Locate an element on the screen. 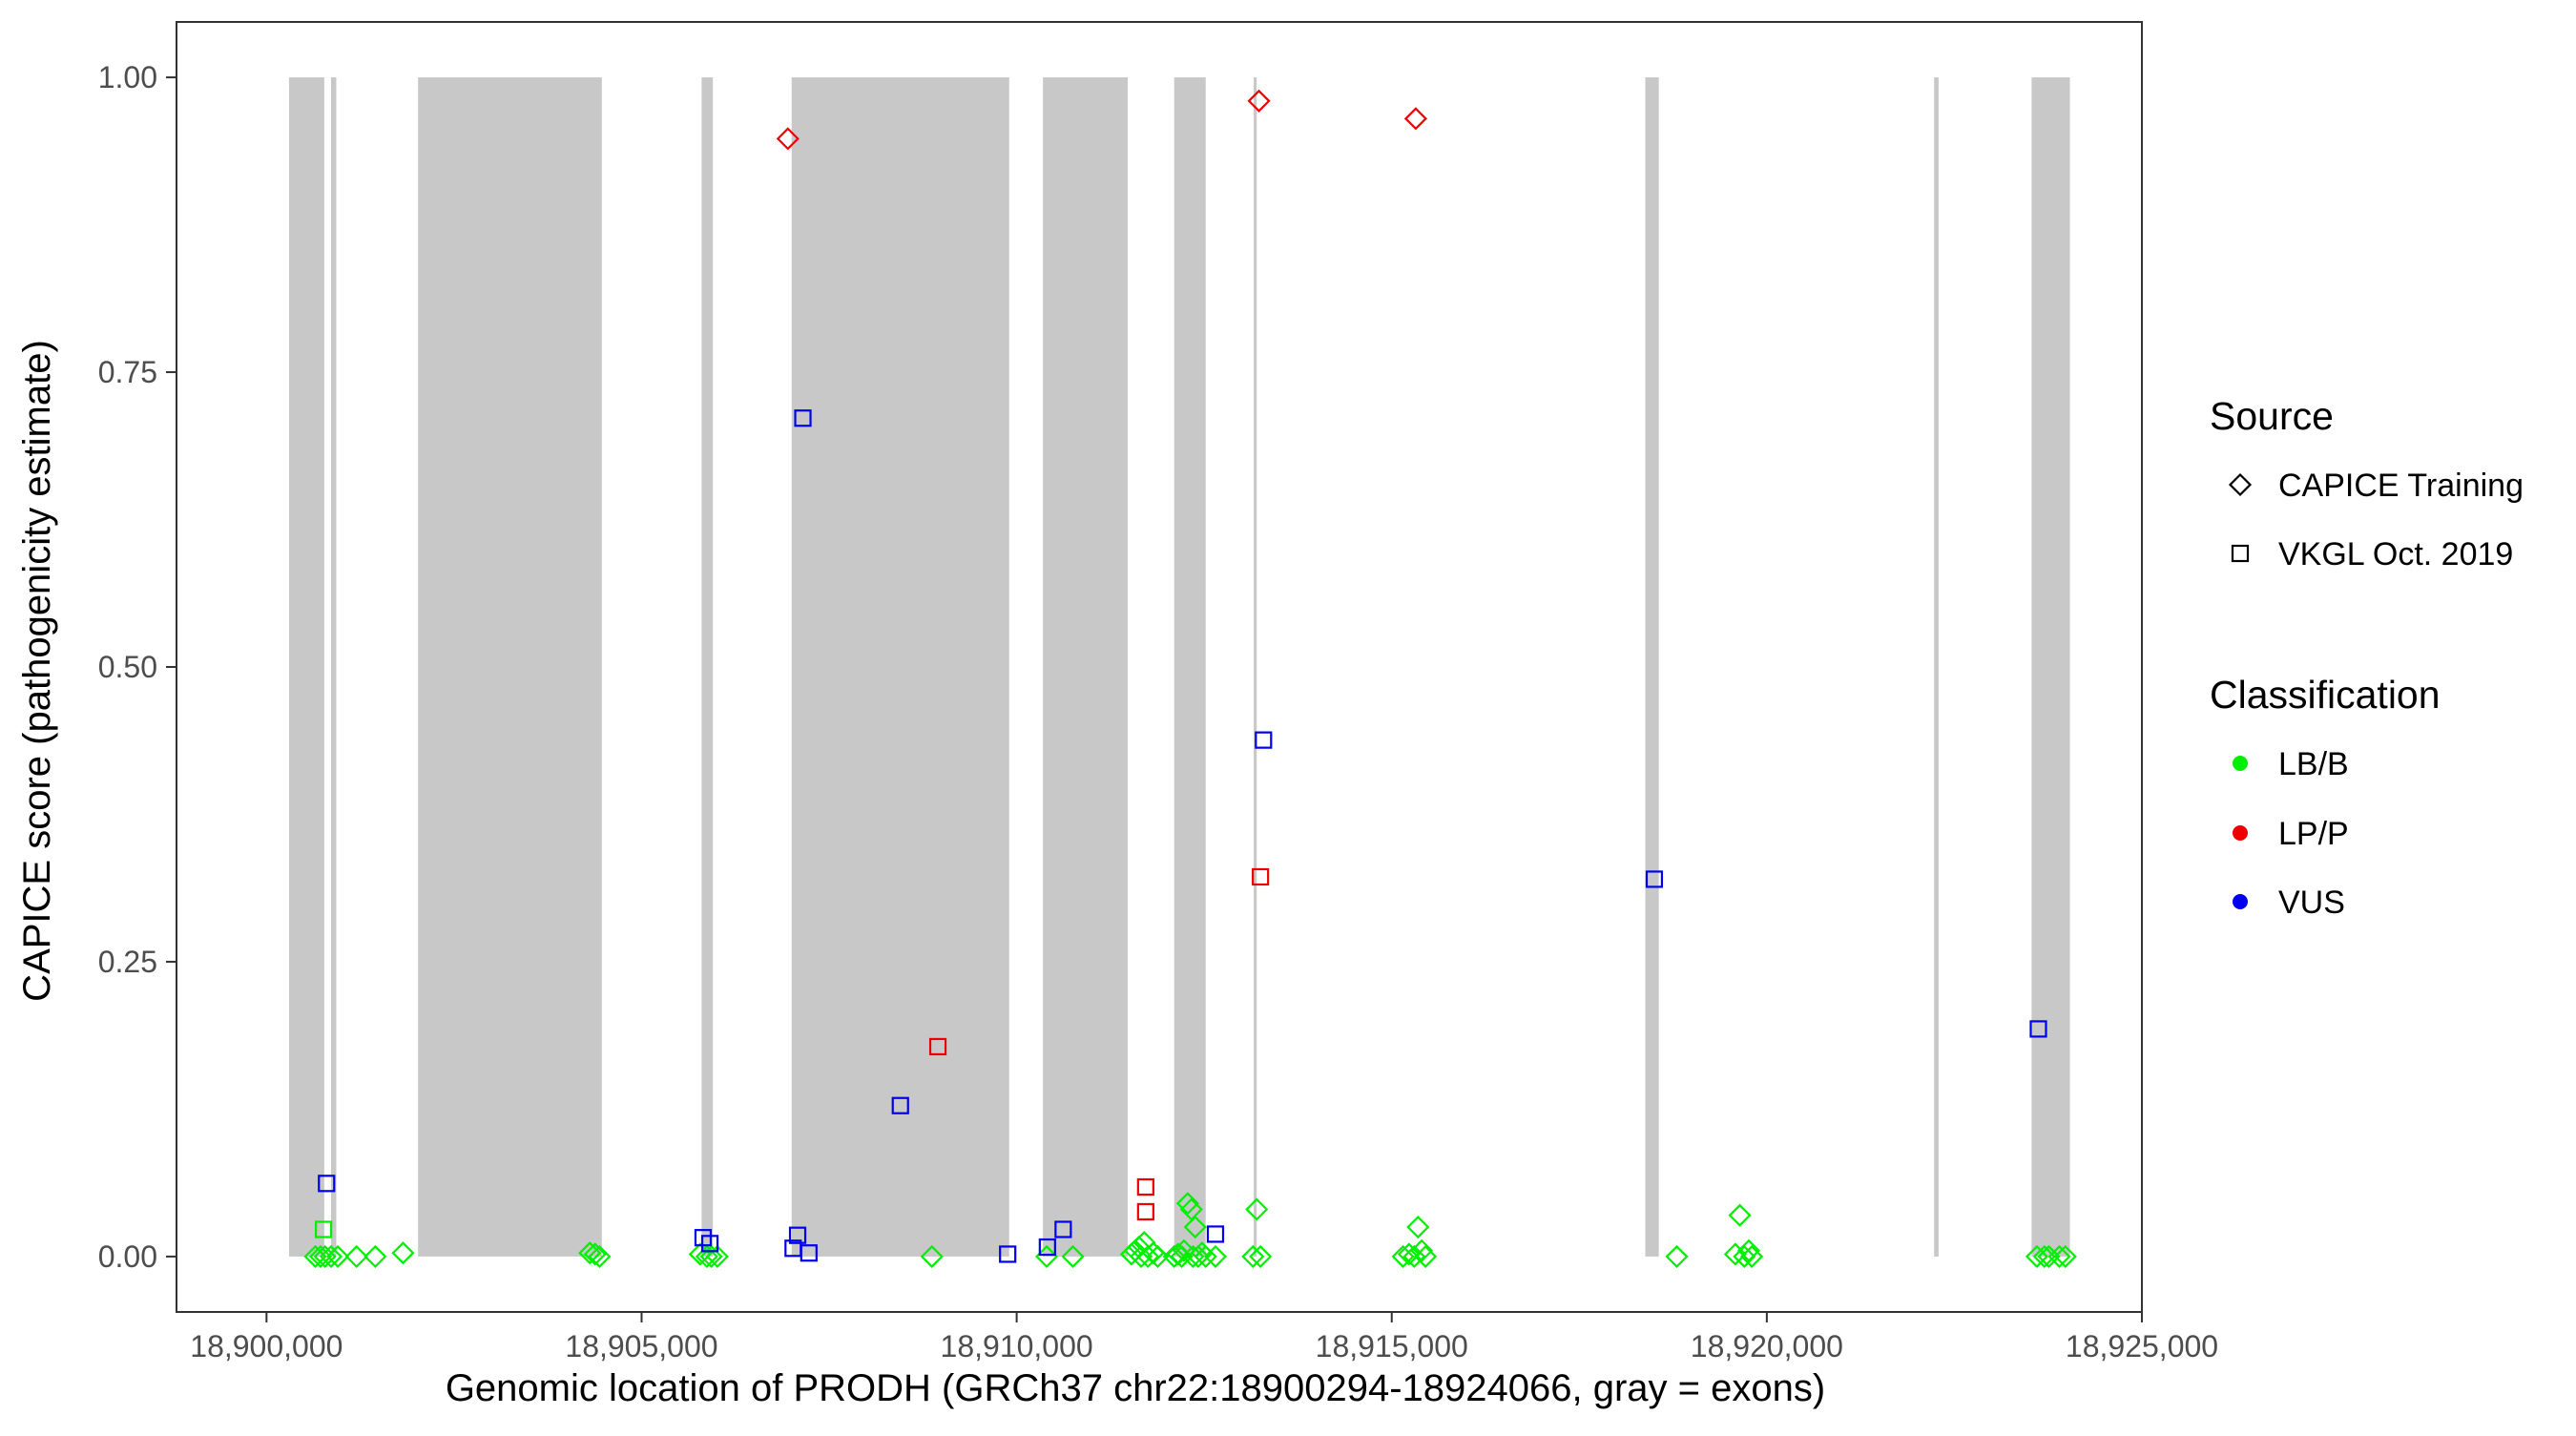 The width and height of the screenshot is (2576, 1436). legend-item-source: VKGL Oct. 2019 is located at coordinates (2372, 554).